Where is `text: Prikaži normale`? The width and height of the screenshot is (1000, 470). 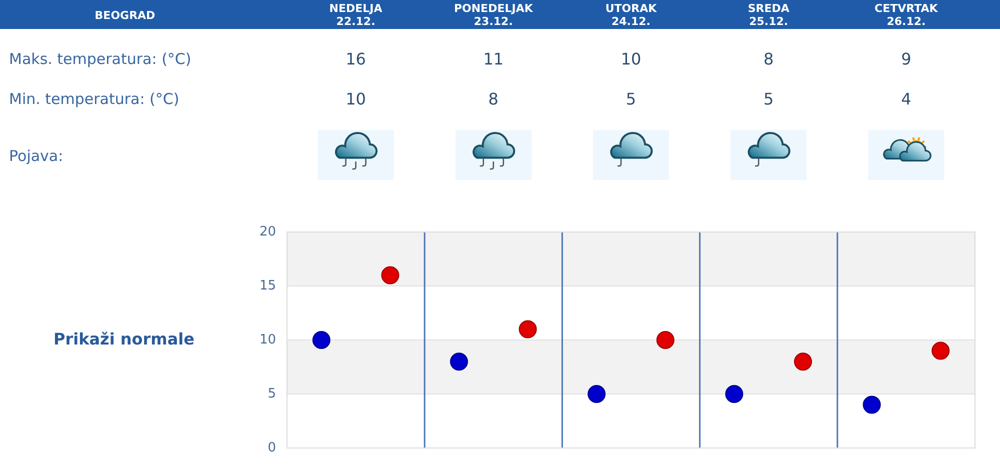
text: Prikaži normale is located at coordinates (124, 338).